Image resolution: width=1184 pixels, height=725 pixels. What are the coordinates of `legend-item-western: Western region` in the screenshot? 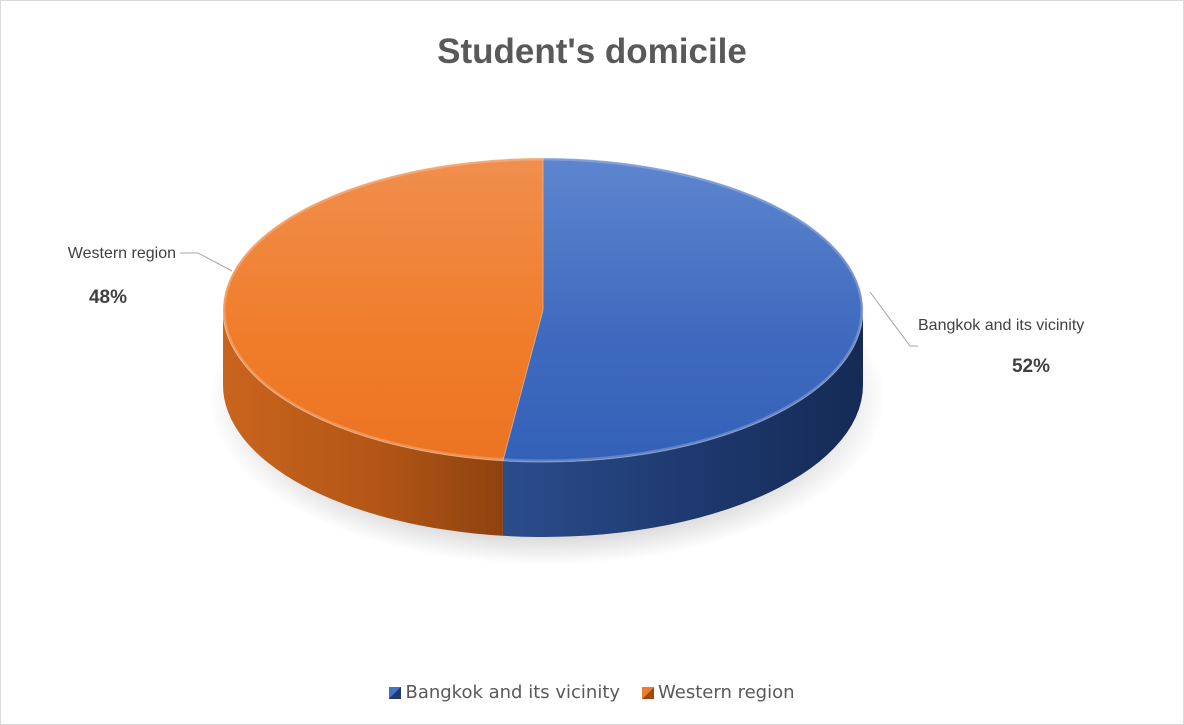 It's located at (718, 692).